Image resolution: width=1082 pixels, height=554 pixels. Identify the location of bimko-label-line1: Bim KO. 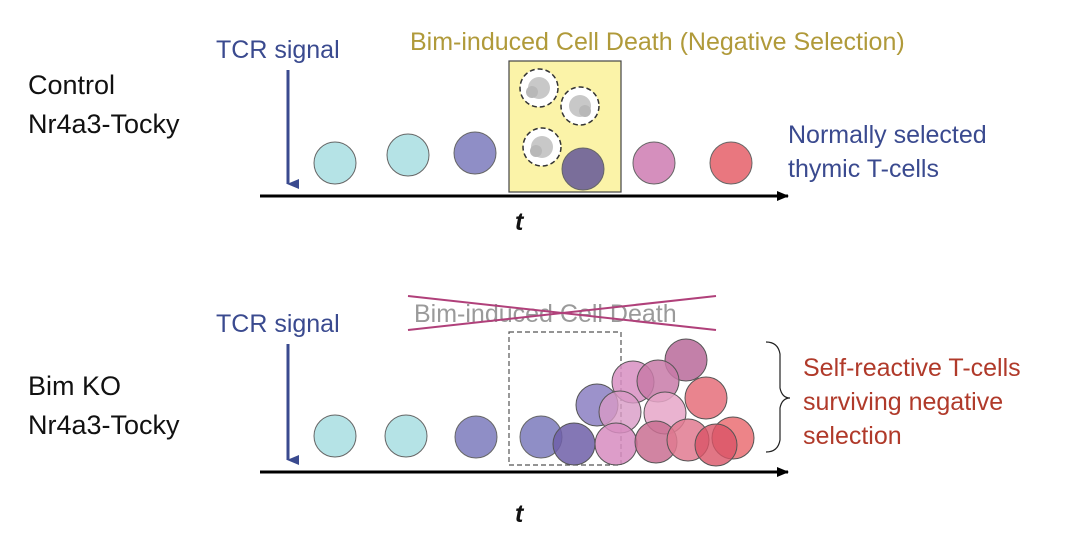
(74, 386).